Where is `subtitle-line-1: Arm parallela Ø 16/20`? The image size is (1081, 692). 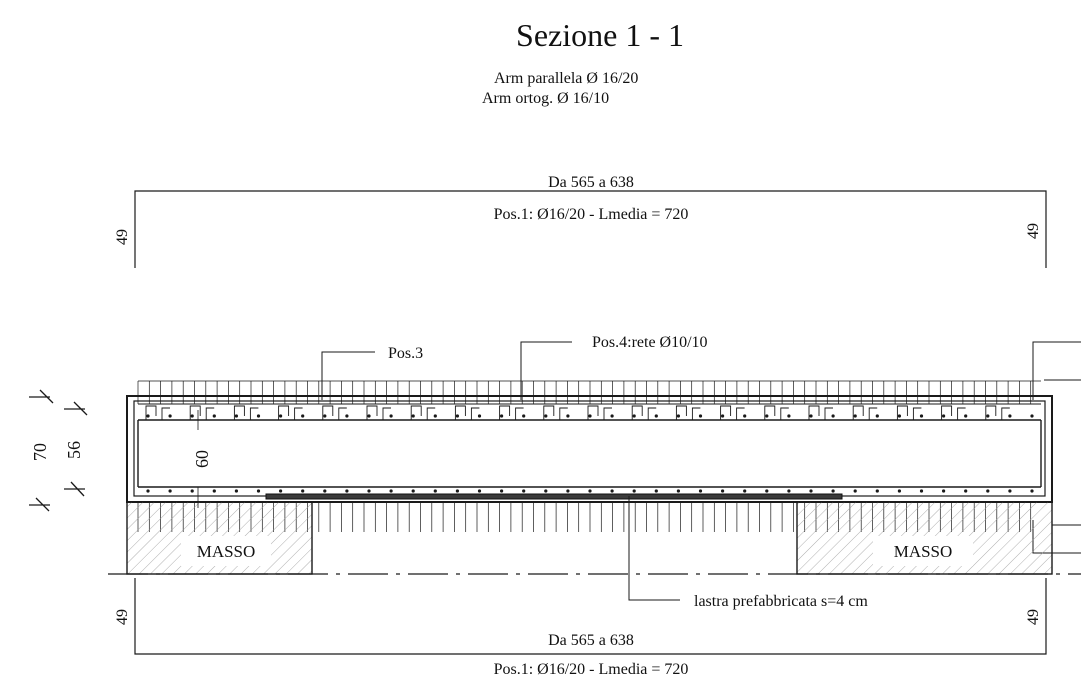
subtitle-line-1: Arm parallela Ø 16/20 is located at coordinates (566, 78).